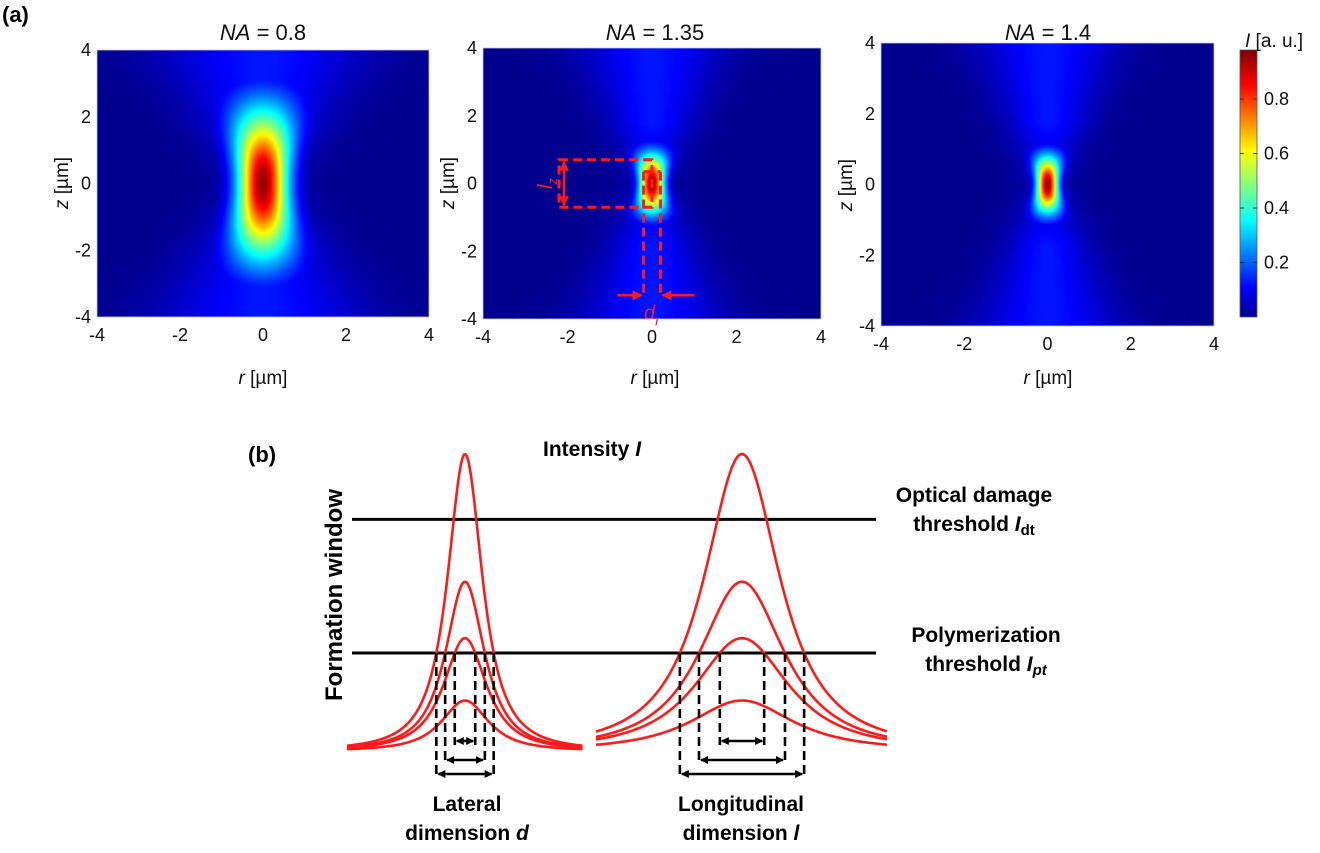 The height and width of the screenshot is (853, 1320). What do you see at coordinates (1276, 263) in the screenshot?
I see `colorbar-tick-label: 0.2` at bounding box center [1276, 263].